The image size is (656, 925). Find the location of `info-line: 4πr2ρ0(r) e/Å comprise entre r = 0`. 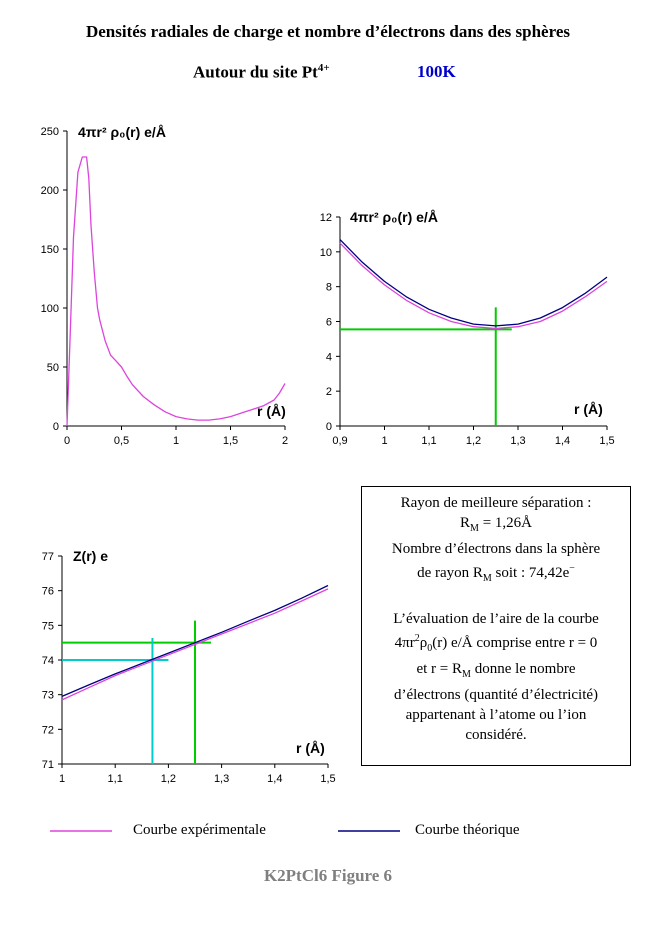

info-line: 4πr2ρ0(r) e/Å comprise entre r = 0 is located at coordinates (496, 643).